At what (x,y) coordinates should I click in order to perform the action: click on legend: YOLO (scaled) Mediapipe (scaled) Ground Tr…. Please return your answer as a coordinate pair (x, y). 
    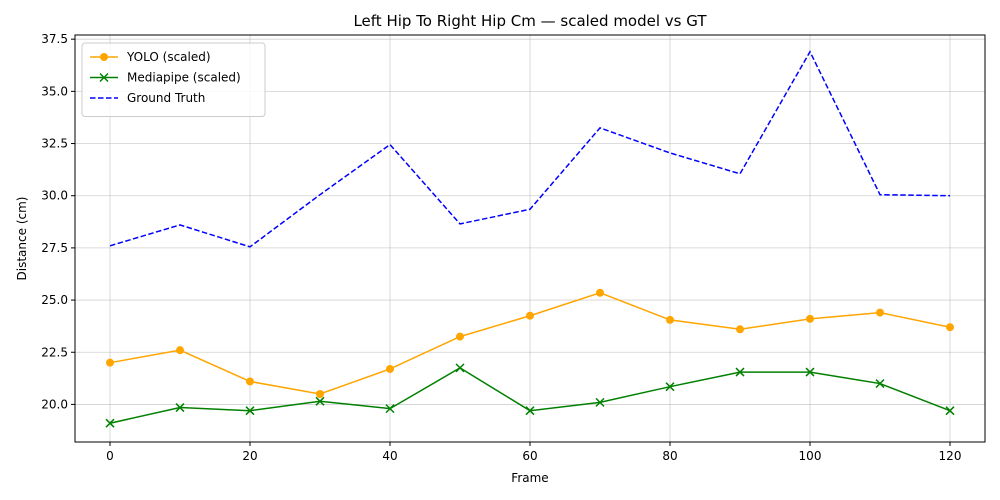
    Looking at the image, I should click on (173, 79).